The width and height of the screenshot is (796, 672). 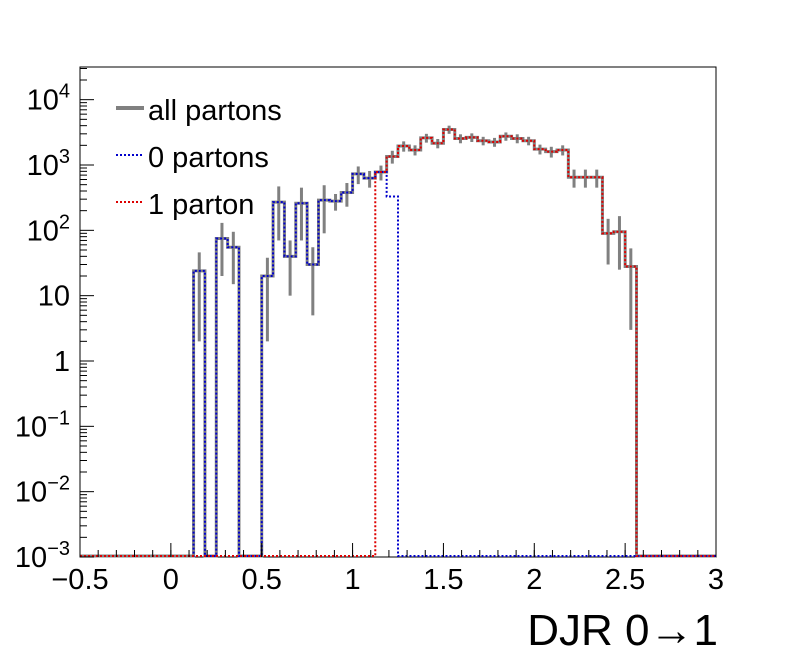 I want to click on y-tick-label: 10⁻¹, so click(x=42, y=425).